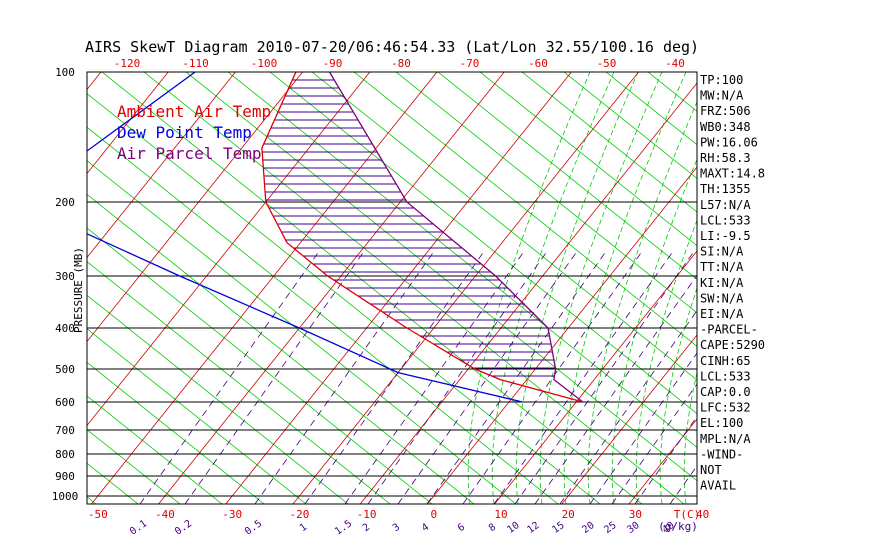 The width and height of the screenshot is (870, 560). What do you see at coordinates (722, 96) in the screenshot?
I see `index-entry: MW:N/A` at bounding box center [722, 96].